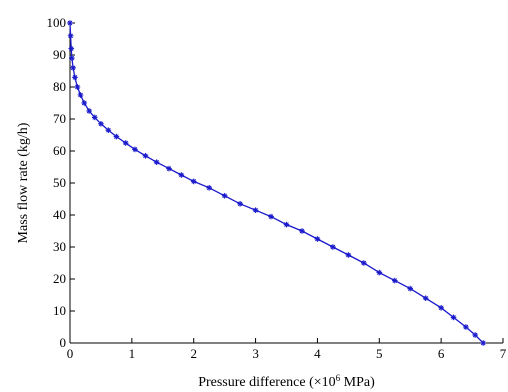 This screenshot has width=508, height=392. Describe the element at coordinates (23, 182) in the screenshot. I see `y-axis-title: Mass flow rate (kg/h)` at that location.